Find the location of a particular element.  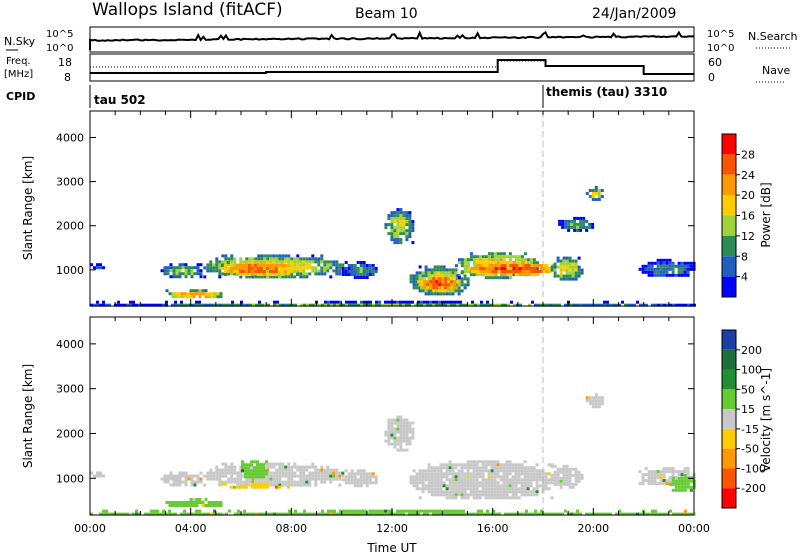

nsky-trace is located at coordinates (392, 40).